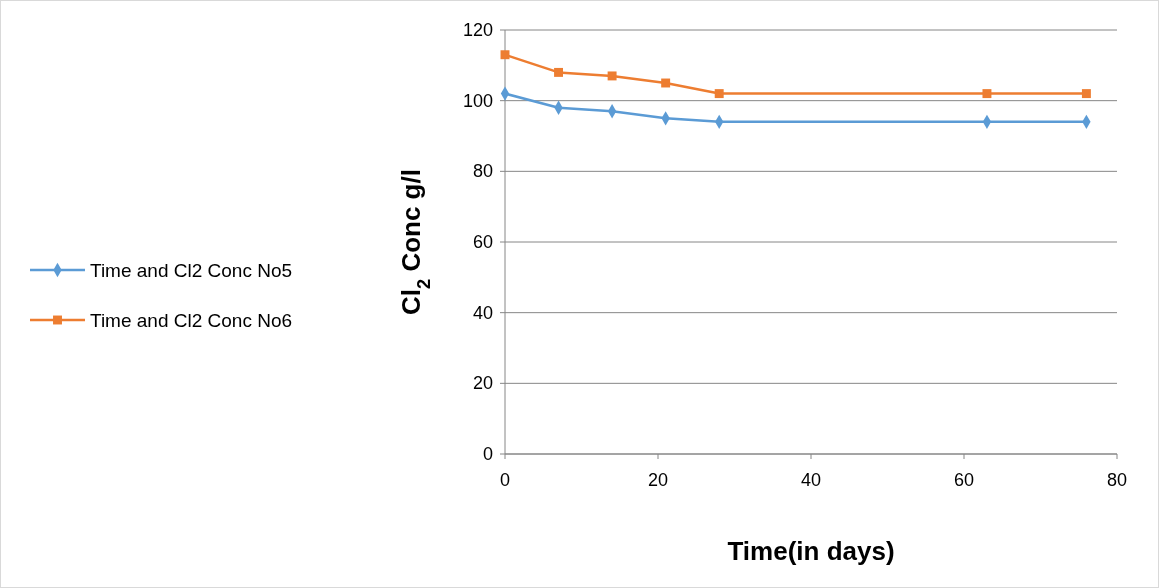  What do you see at coordinates (191, 320) in the screenshot?
I see `legend-label: Time and Cl2 Conc No6` at bounding box center [191, 320].